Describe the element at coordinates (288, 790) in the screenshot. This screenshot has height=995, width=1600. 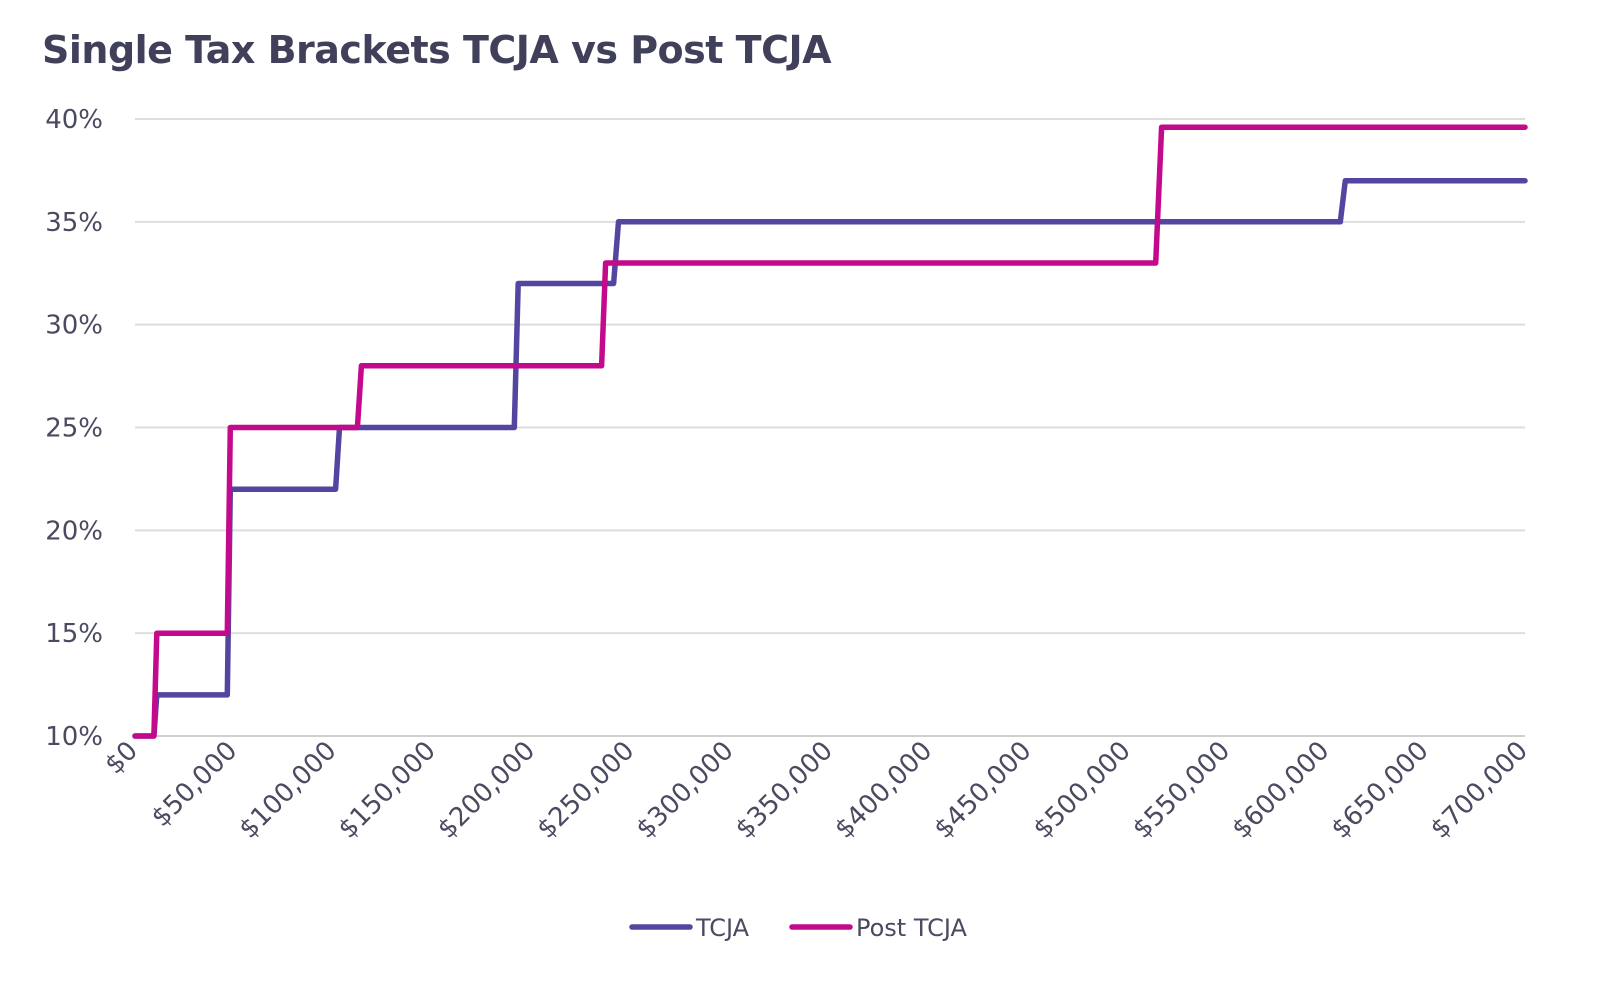
I see `x-tick-label: $100,000` at that location.